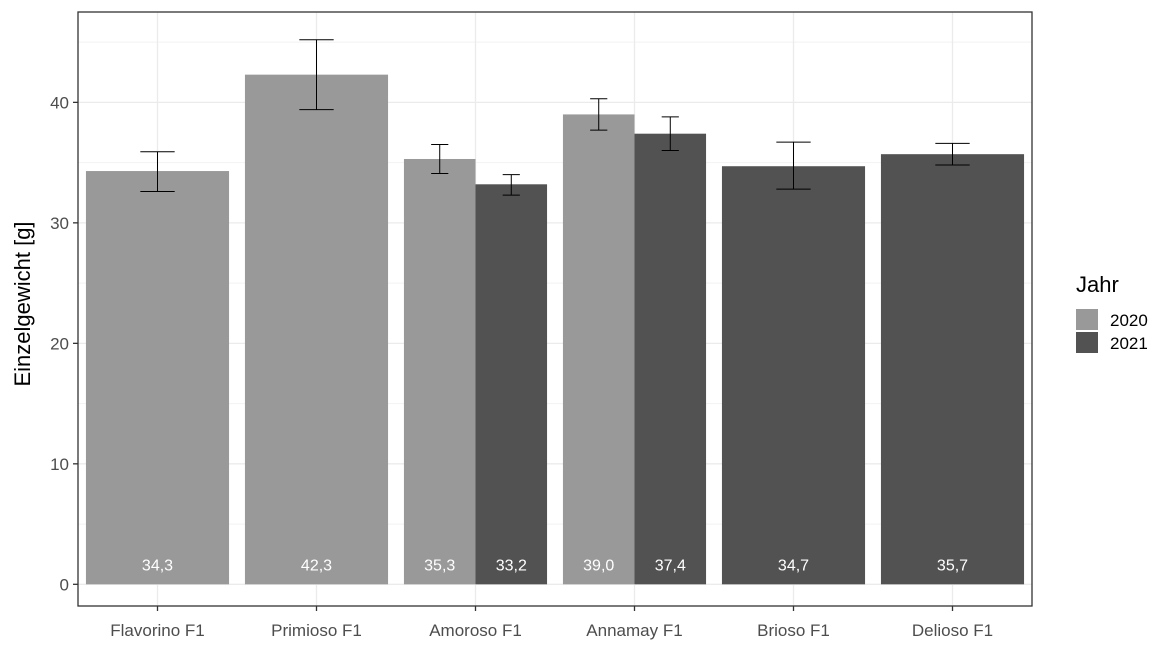 Image resolution: width=1165 pixels, height=648 pixels. I want to click on x-tick-label: Amoroso F1, so click(475, 630).